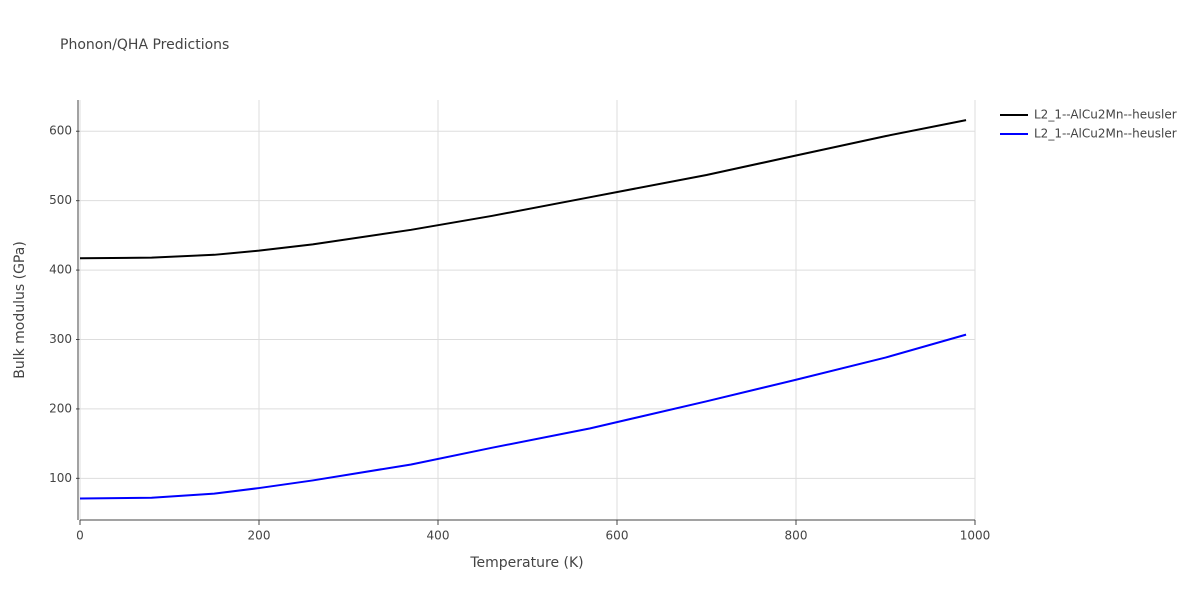 The image size is (1200, 604). I want to click on x-tick-label: 200, so click(259, 536).